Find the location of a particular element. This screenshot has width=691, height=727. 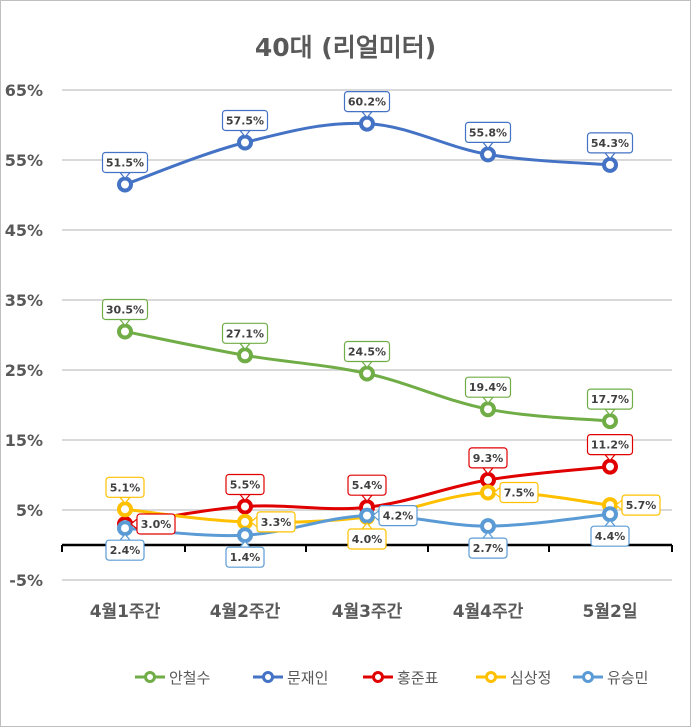

data-label: 54.3% is located at coordinates (610, 146).